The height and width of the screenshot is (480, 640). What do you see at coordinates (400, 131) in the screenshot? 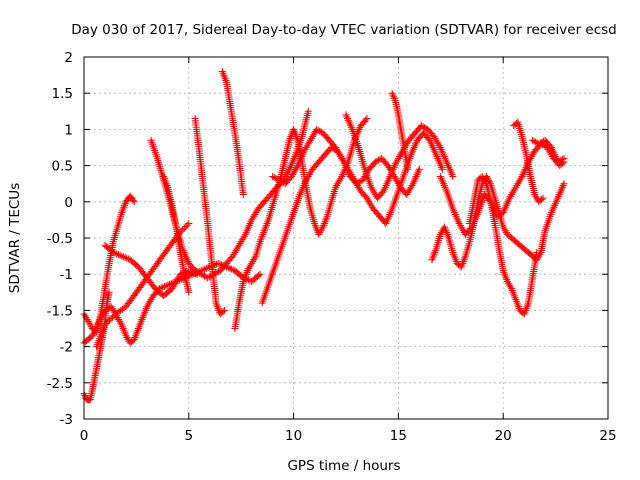
I see `series-arc14` at bounding box center [400, 131].